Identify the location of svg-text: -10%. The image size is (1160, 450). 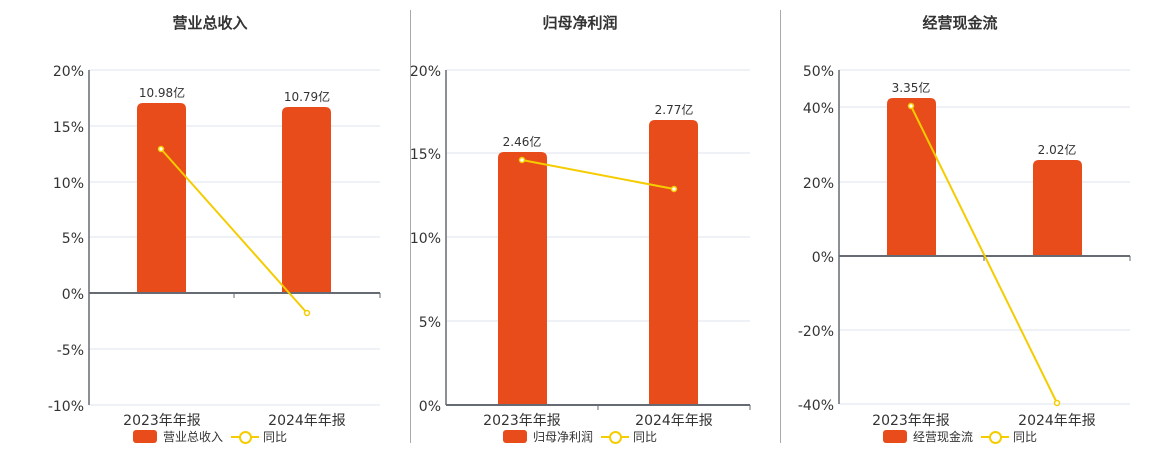
(66, 407).